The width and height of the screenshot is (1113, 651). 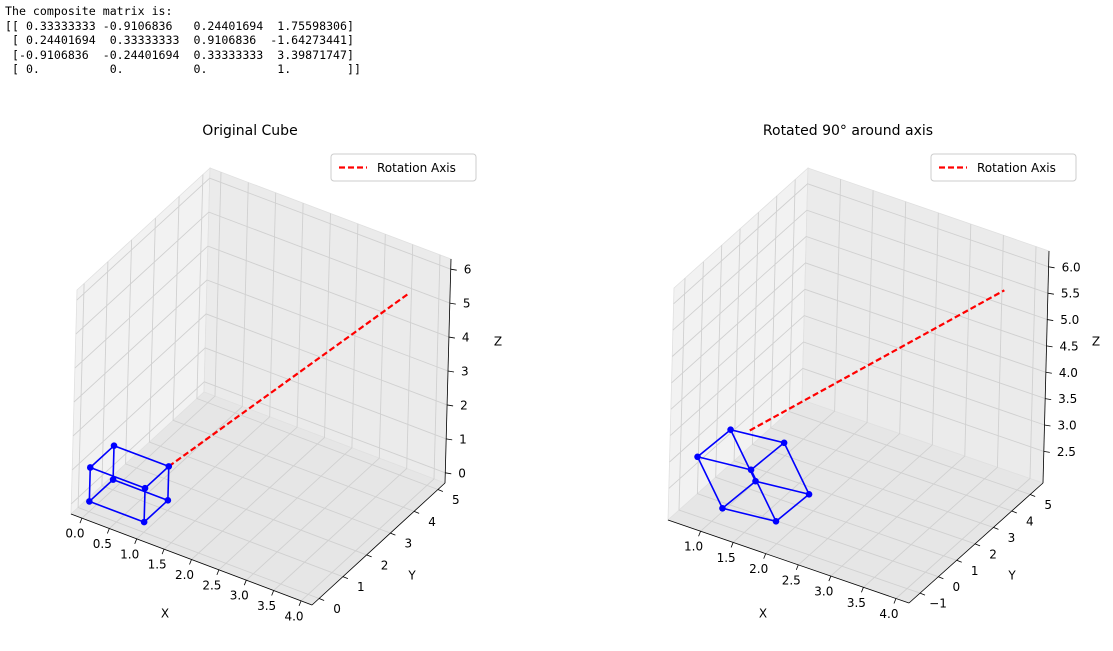 What do you see at coordinates (848, 131) in the screenshot?
I see `chart-title: Rotated 90° around axis` at bounding box center [848, 131].